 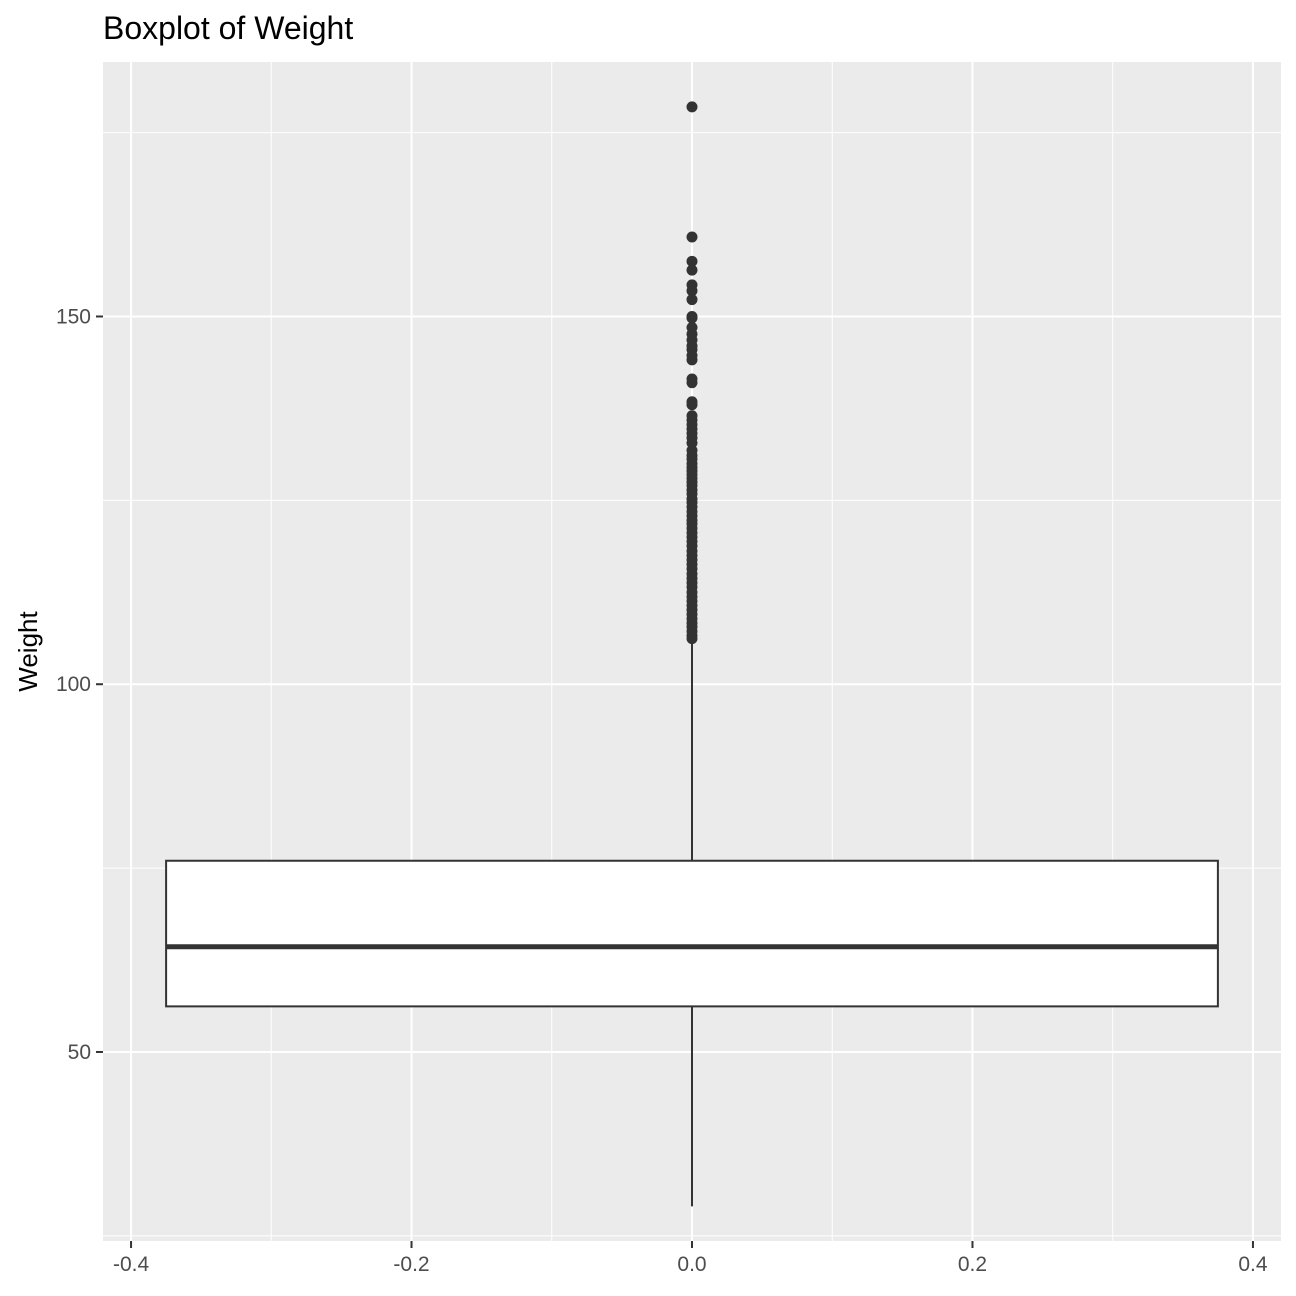 I want to click on y-axis-title: Weight, so click(x=28, y=651).